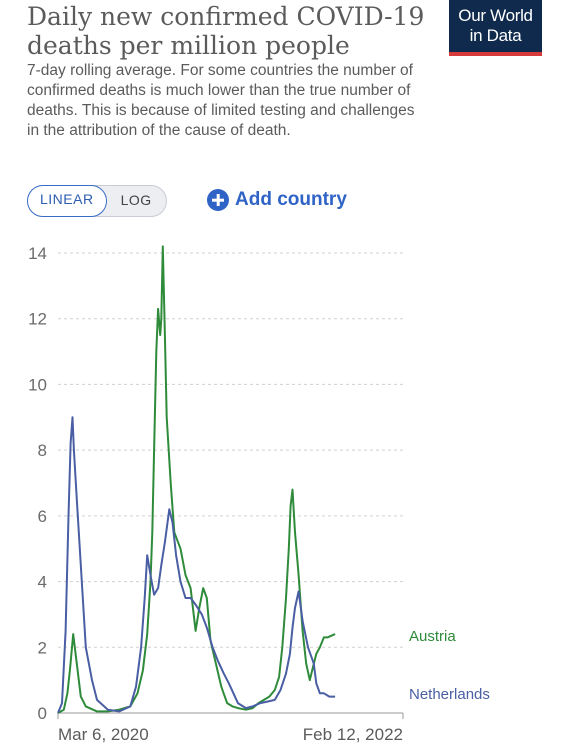  I want to click on series-label-austria: Austria, so click(432, 636).